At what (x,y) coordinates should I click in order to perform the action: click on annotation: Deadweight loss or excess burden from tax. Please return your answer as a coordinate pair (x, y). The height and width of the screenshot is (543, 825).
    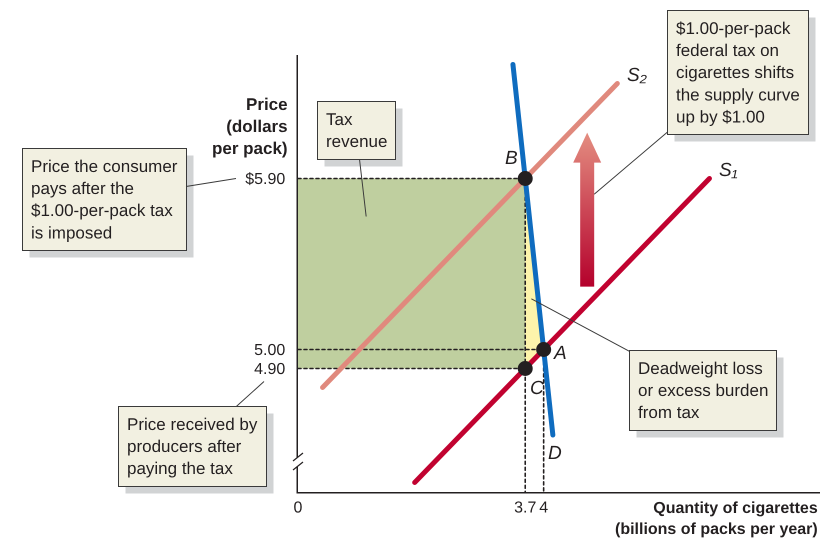
    Looking at the image, I should click on (703, 390).